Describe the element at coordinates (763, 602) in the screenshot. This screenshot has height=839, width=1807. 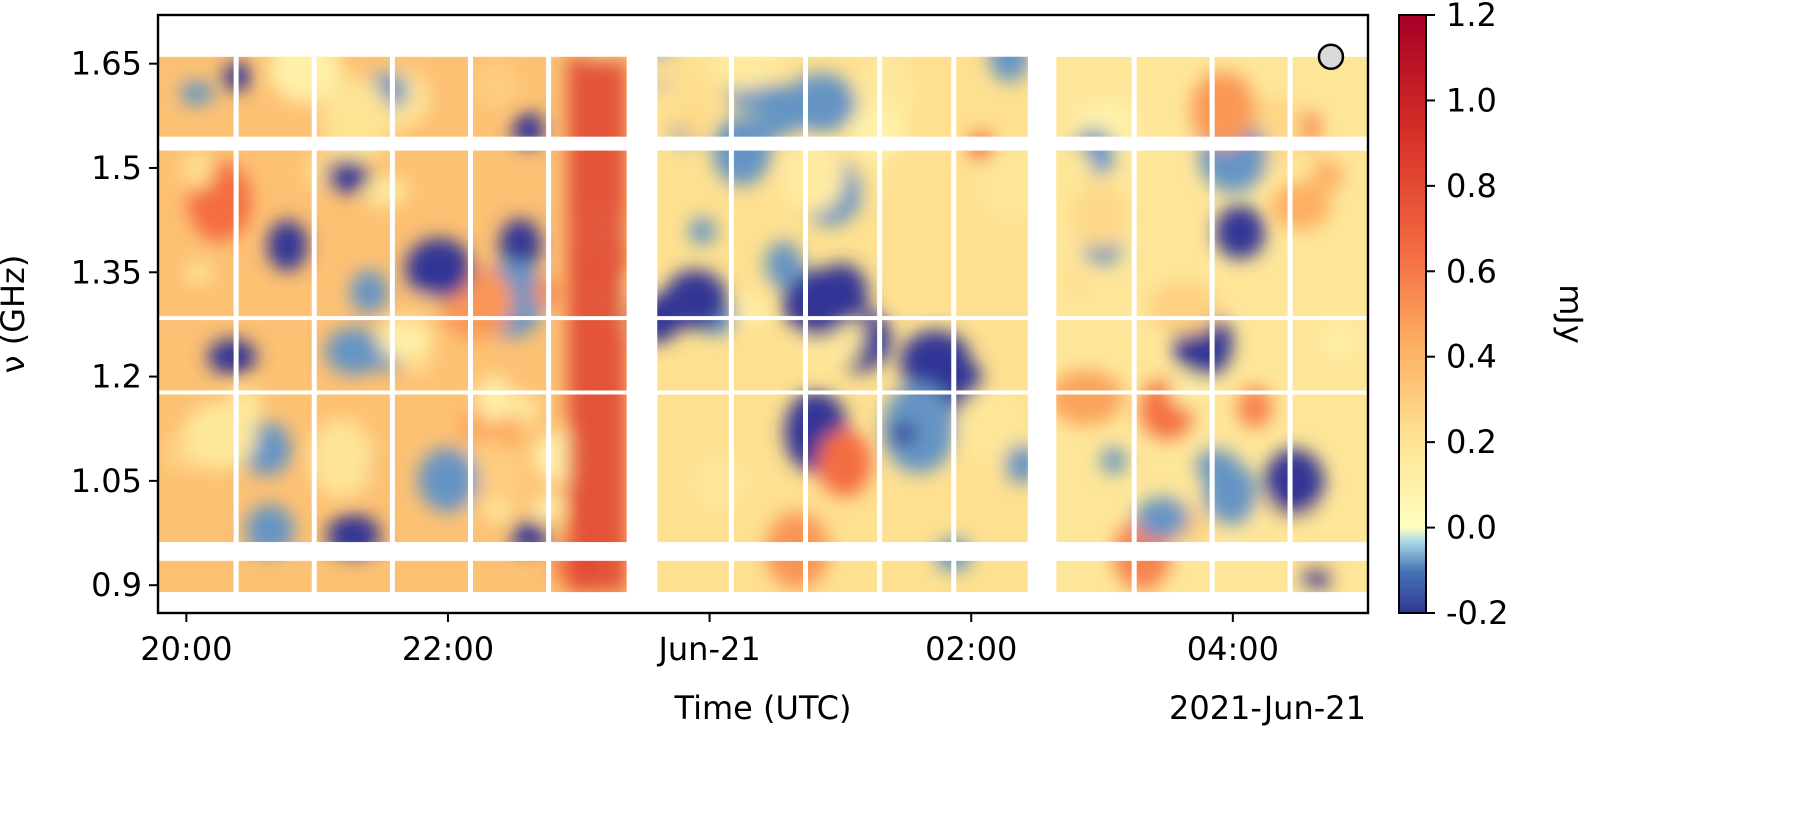
I see `gap-bottom` at that location.